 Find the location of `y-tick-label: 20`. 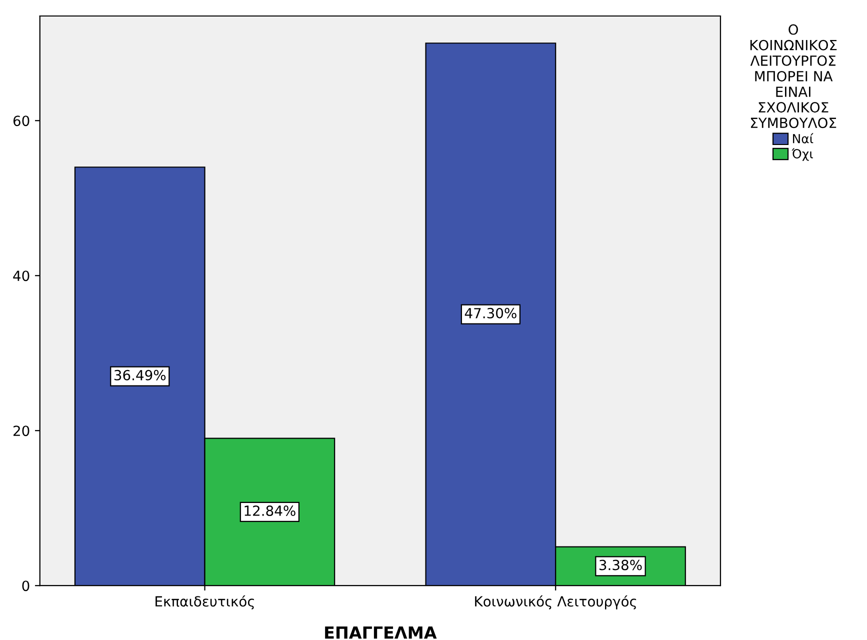

y-tick-label: 20 is located at coordinates (22, 431).